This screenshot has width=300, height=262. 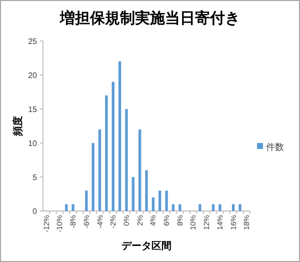 I want to click on chart-title: 増担保規制実施当日寄付き, so click(x=149, y=18).